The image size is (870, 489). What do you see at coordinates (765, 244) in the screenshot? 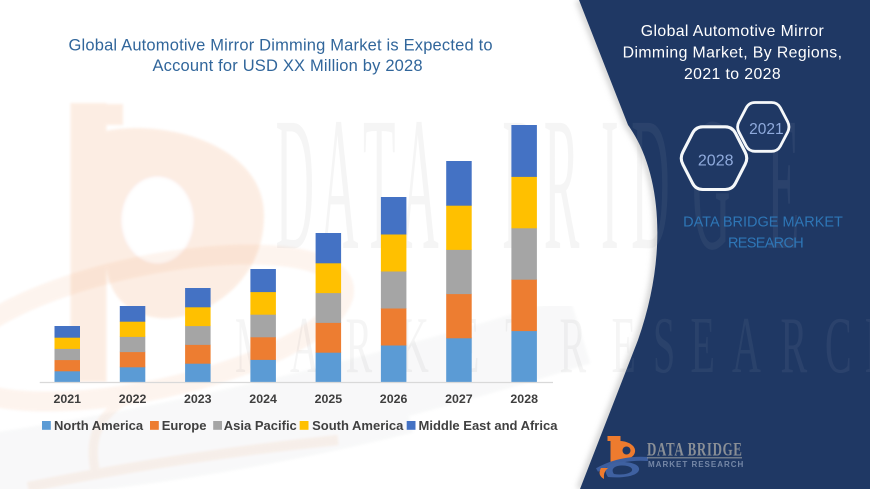
I see `svg-text: RESEARCH` at bounding box center [765, 244].